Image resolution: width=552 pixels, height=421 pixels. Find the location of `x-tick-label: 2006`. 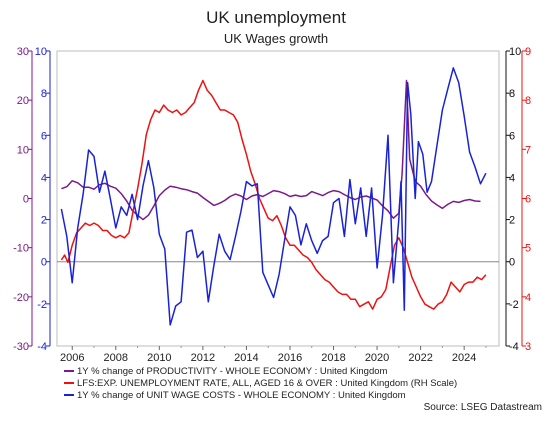

x-tick-label: 2006 is located at coordinates (72, 358).